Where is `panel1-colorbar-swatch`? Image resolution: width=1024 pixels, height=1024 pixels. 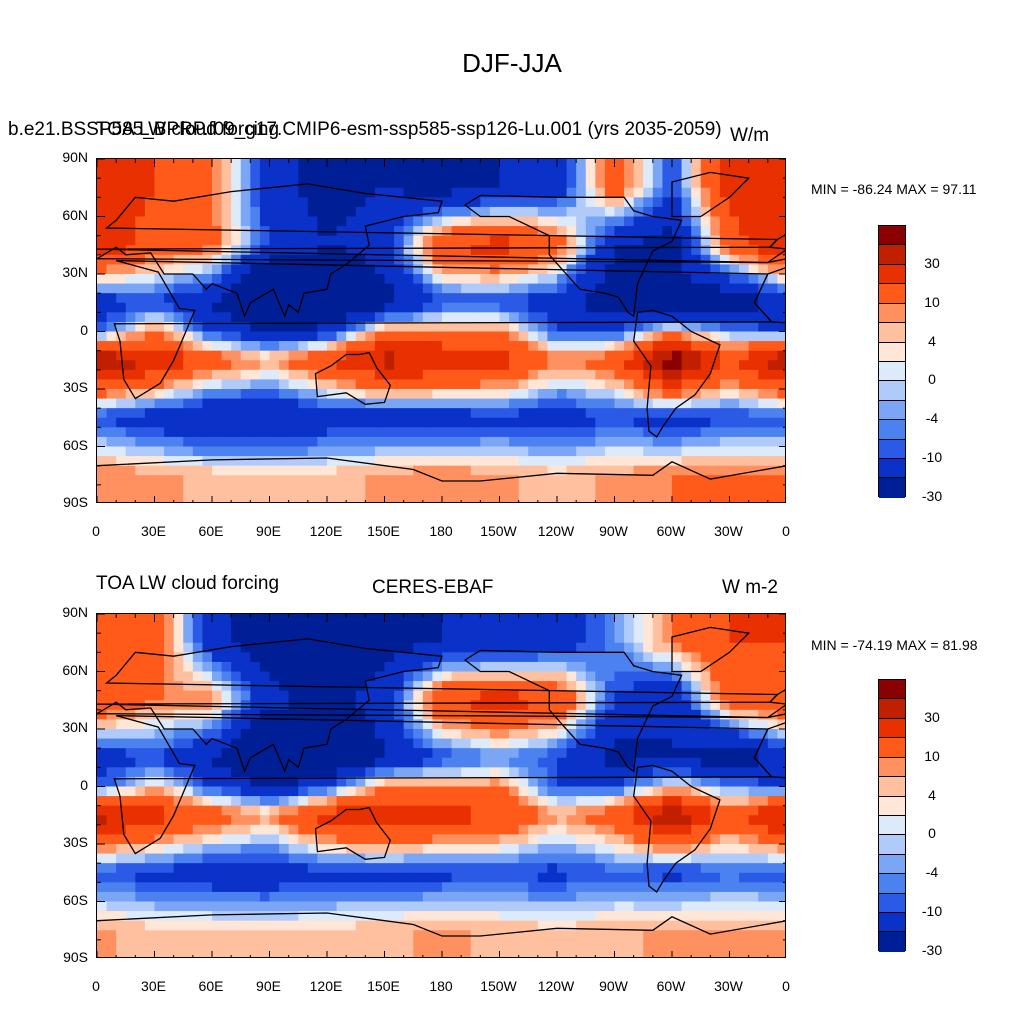 panel1-colorbar-swatch is located at coordinates (892, 371).